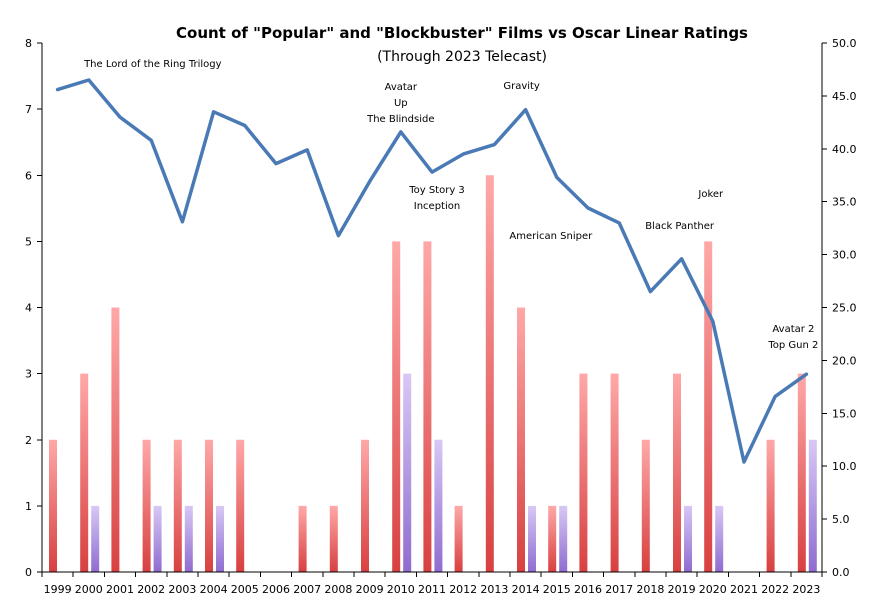 The width and height of the screenshot is (877, 600). What do you see at coordinates (588, 589) in the screenshot?
I see `x-tick-label-2016: 2016` at bounding box center [588, 589].